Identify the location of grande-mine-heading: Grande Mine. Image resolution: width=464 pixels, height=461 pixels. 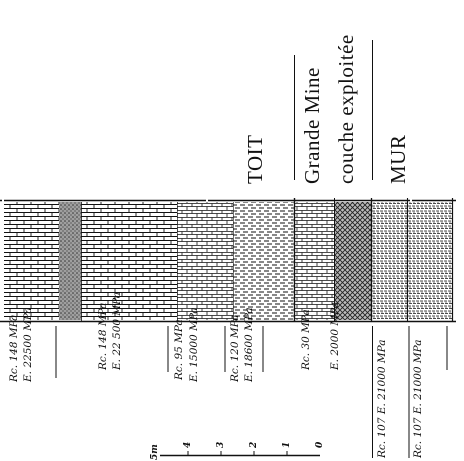
(312, 125).